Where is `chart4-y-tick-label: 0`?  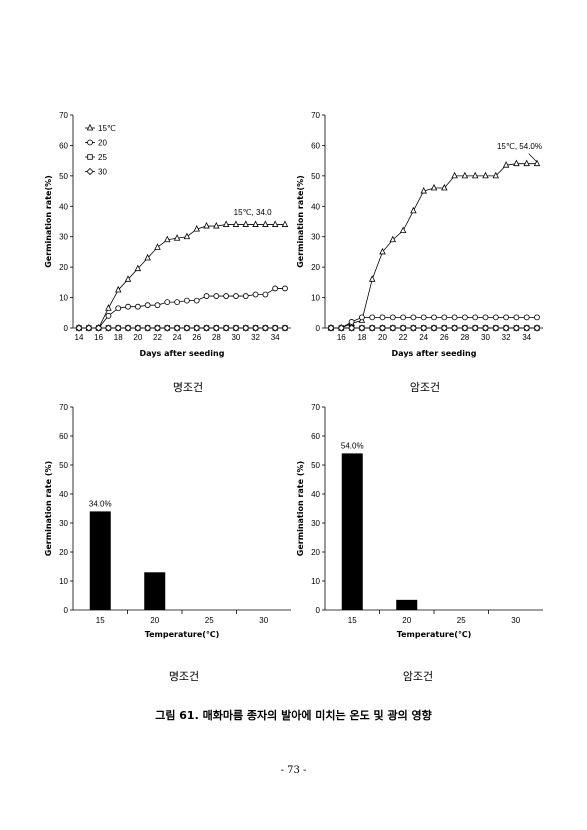 chart4-y-tick-label: 0 is located at coordinates (318, 610).